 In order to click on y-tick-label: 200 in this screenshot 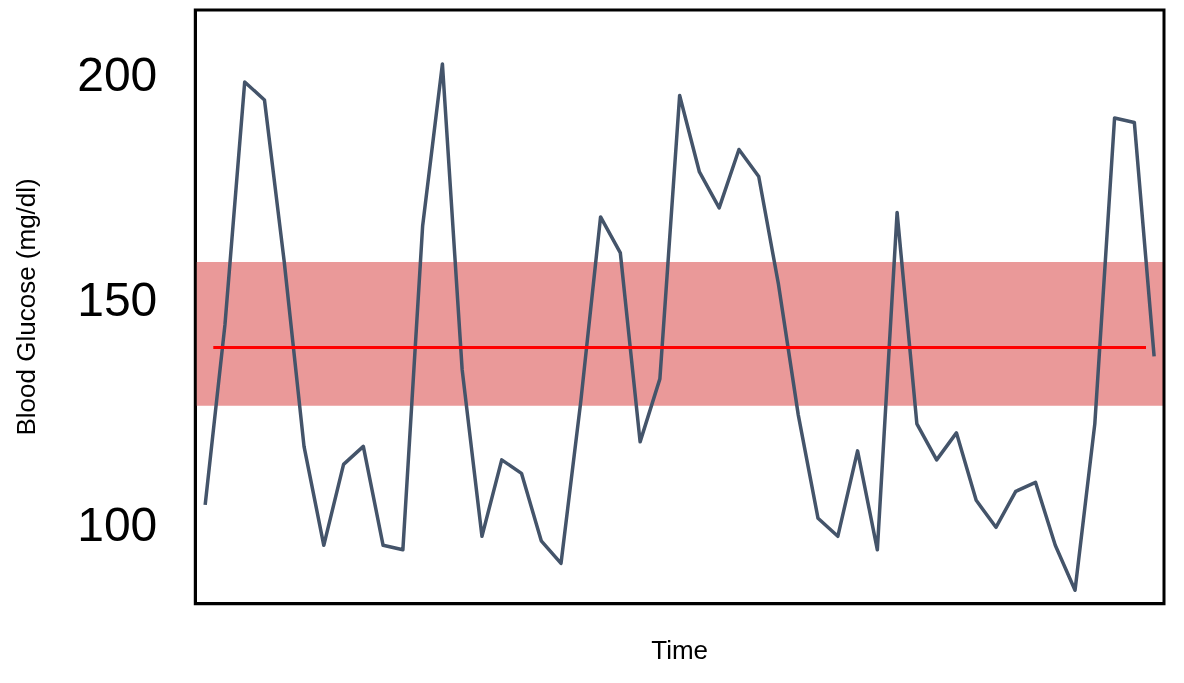, I will do `click(117, 74)`.